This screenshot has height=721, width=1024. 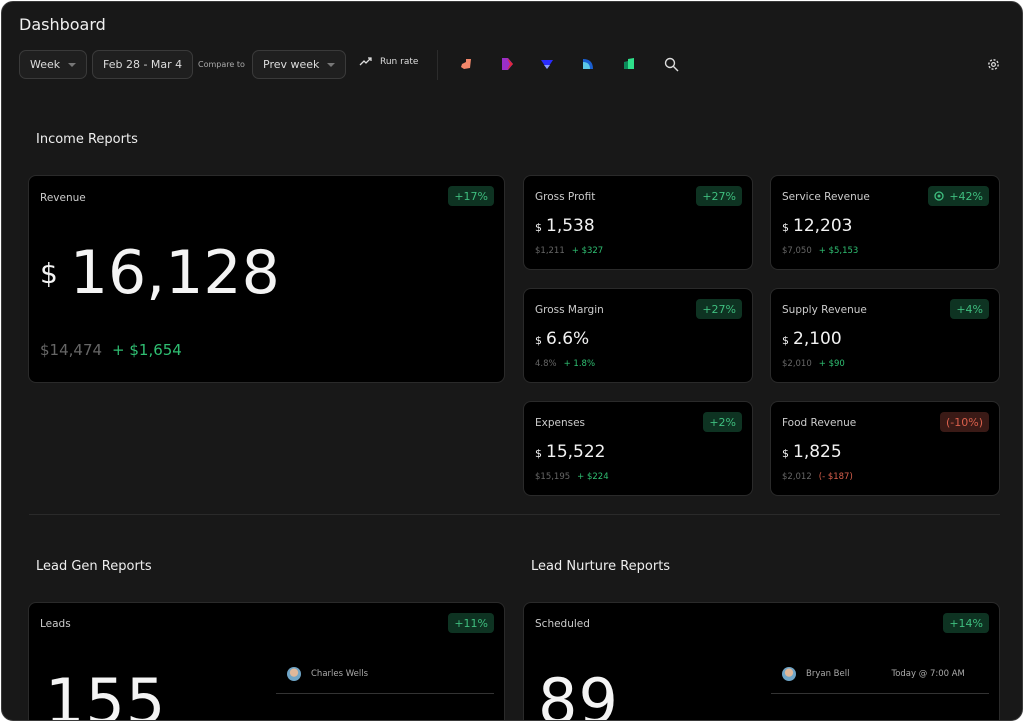 I want to click on previous-value: $14,474, so click(x=71, y=350).